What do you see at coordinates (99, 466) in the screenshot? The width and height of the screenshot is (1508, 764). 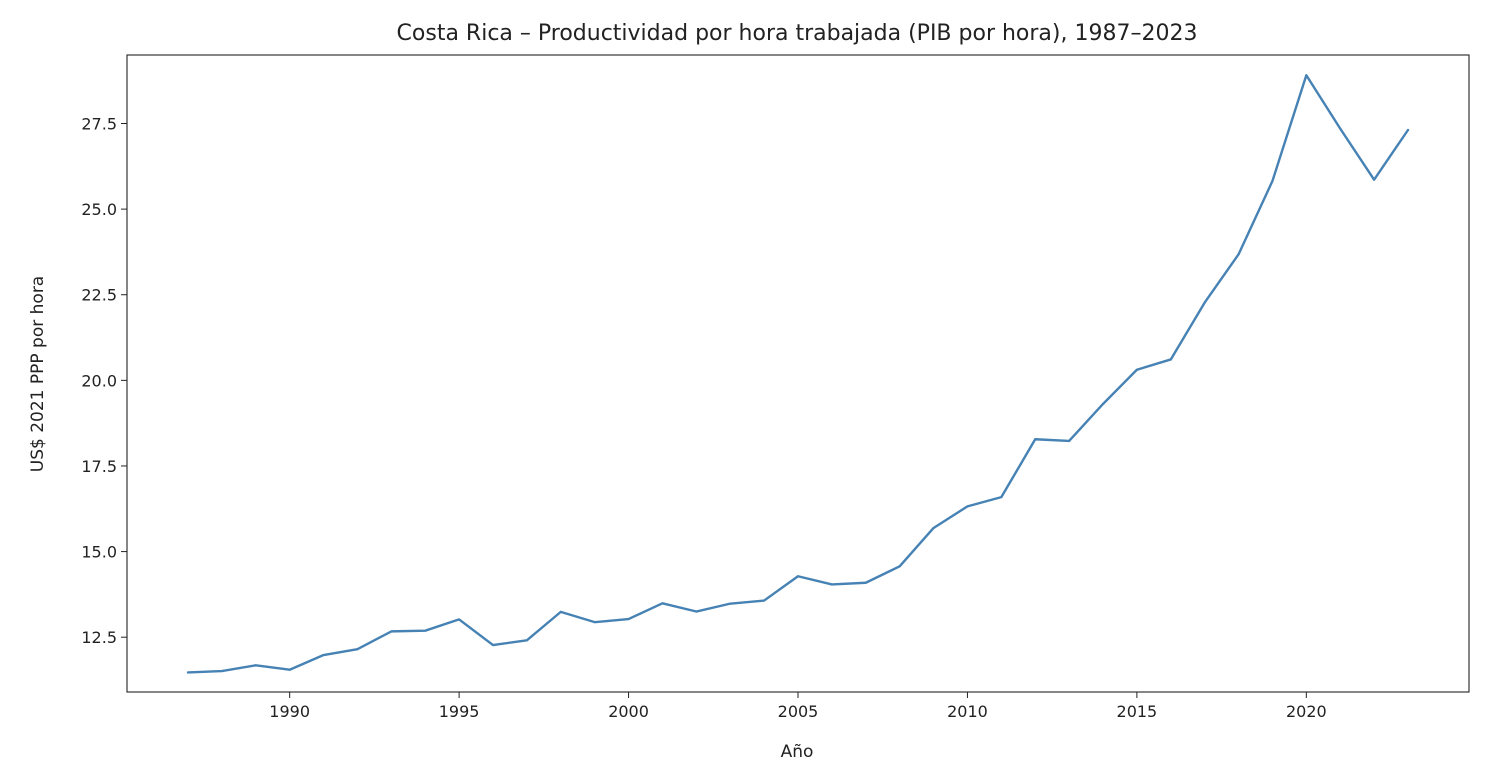 I see `y-tick-label: 17.5` at bounding box center [99, 466].